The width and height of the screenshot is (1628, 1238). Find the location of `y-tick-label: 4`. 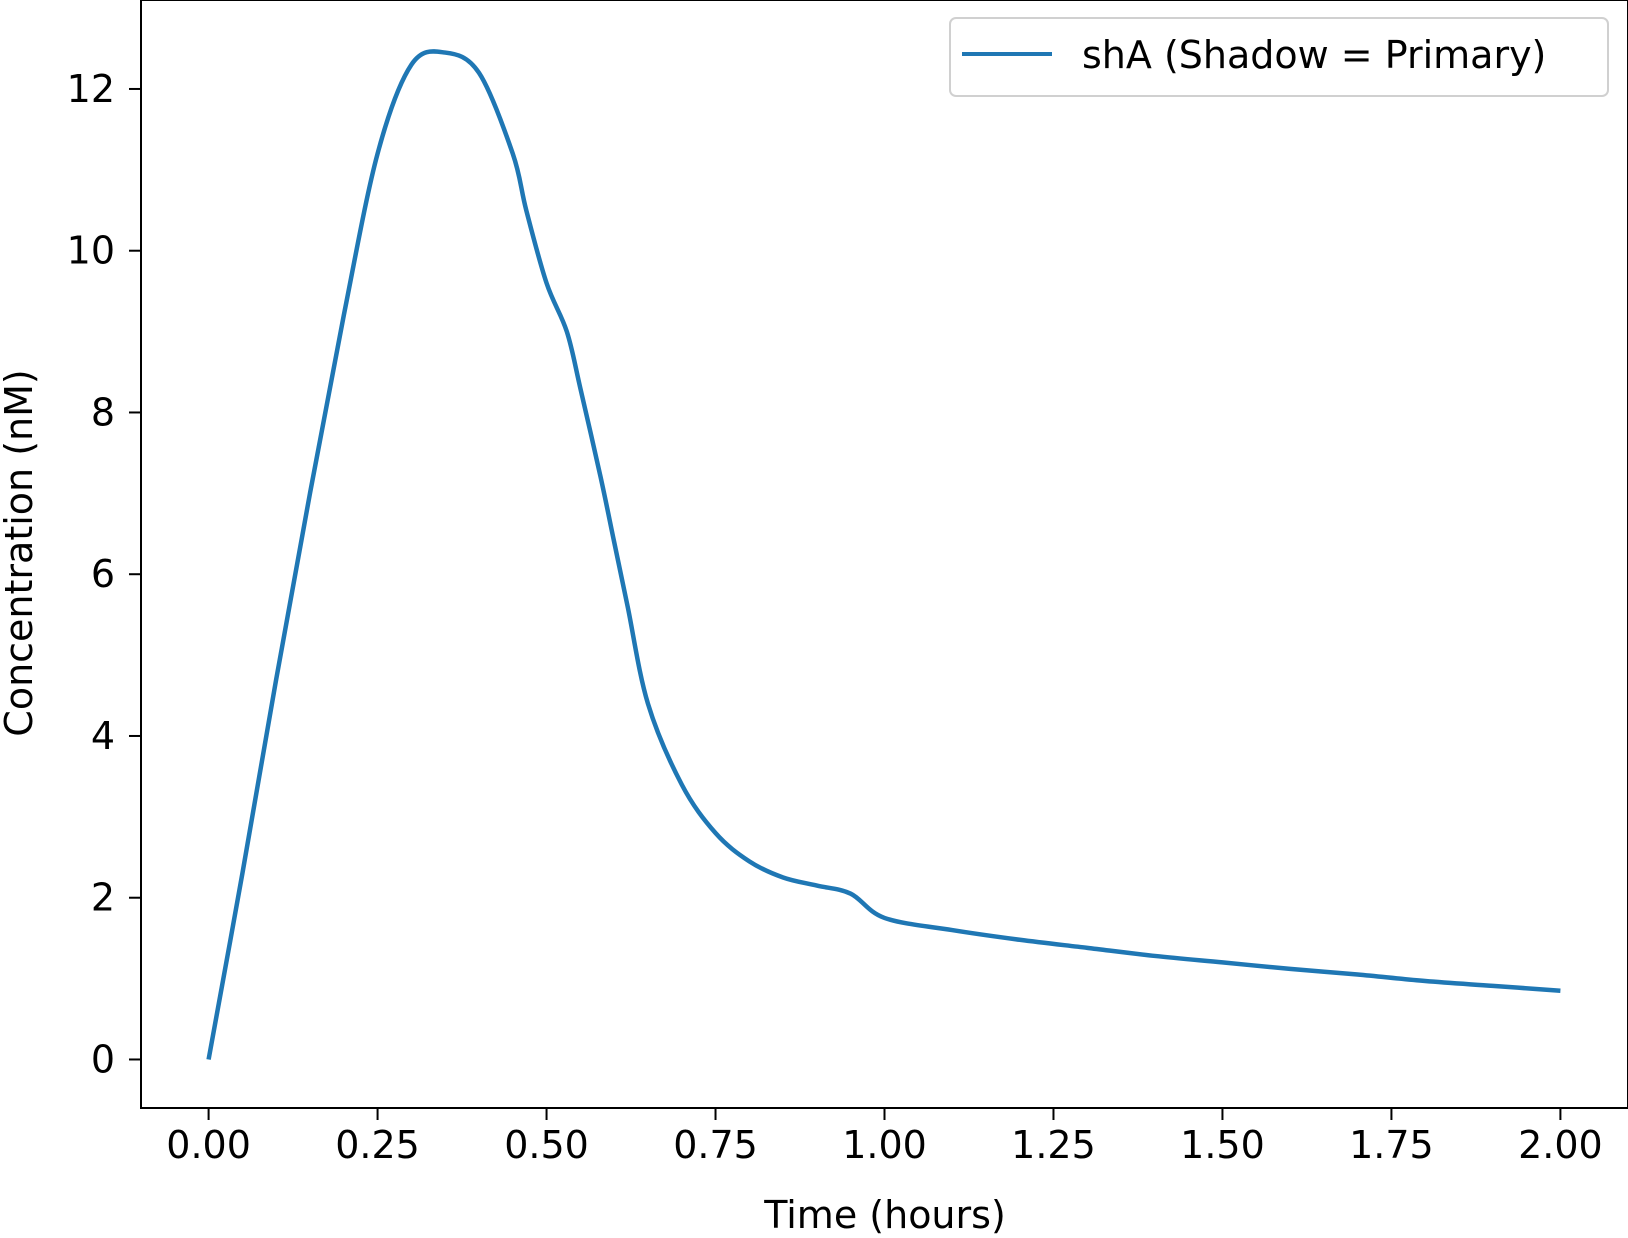

y-tick-label: 4 is located at coordinates (103, 736).